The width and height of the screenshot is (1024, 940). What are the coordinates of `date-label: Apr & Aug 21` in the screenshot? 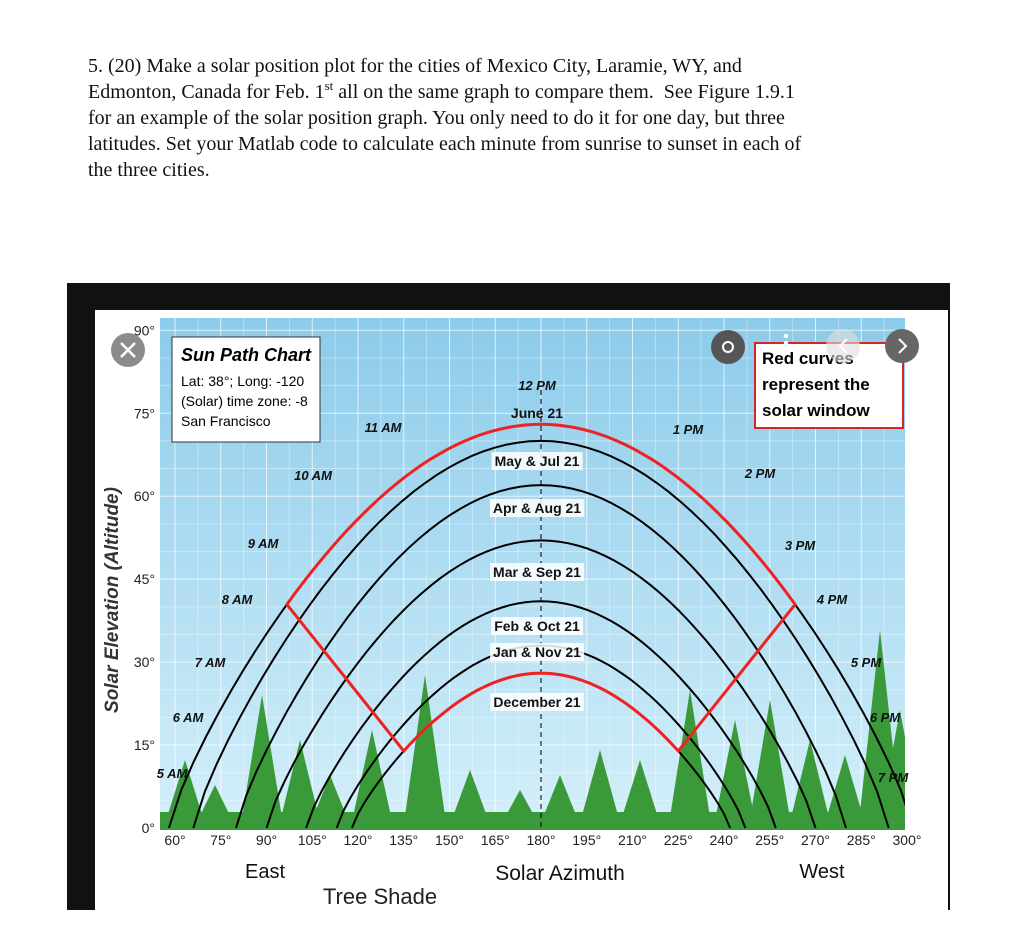 It's located at (537, 508).